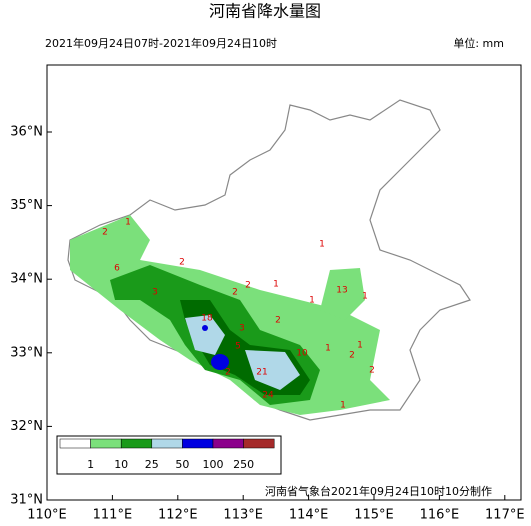 The height and width of the screenshot is (526, 531). What do you see at coordinates (309, 515) in the screenshot?
I see `lon-label: 114°E` at bounding box center [309, 515].